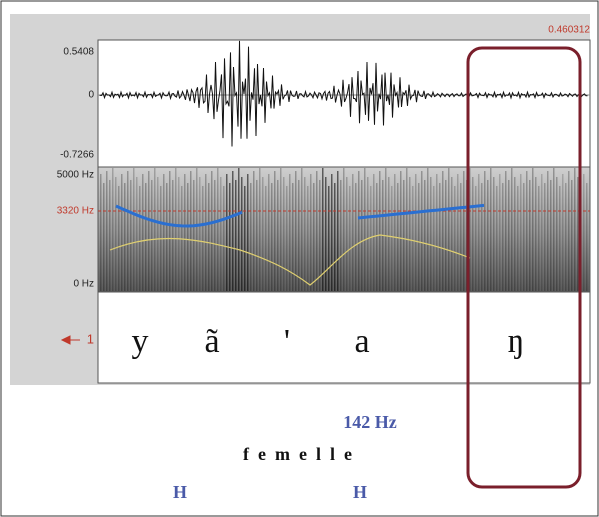 This screenshot has height=517, width=599. Describe the element at coordinates (140, 341) in the screenshot. I see `segment-label: y` at that location.